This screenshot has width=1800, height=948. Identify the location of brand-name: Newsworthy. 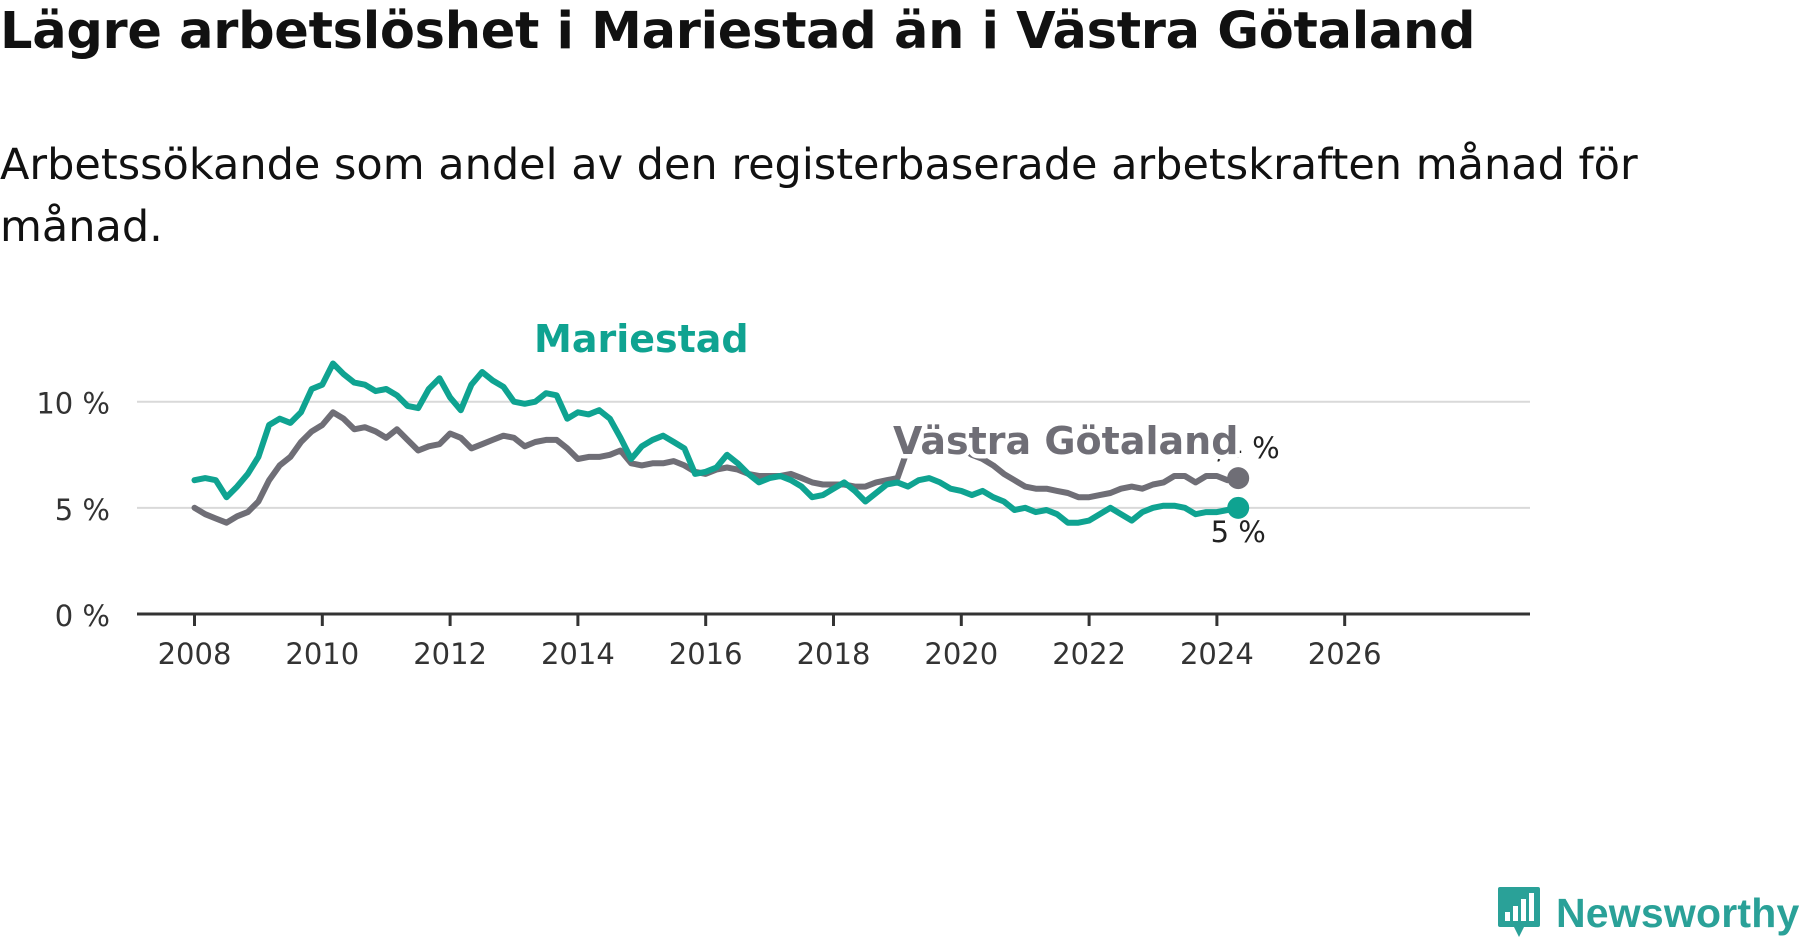
(1678, 912).